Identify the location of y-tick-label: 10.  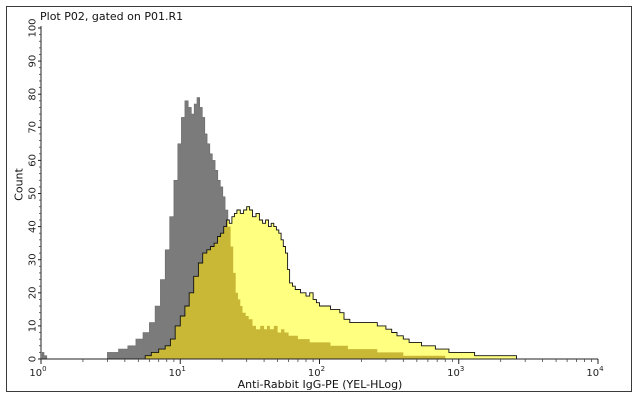
(33, 326).